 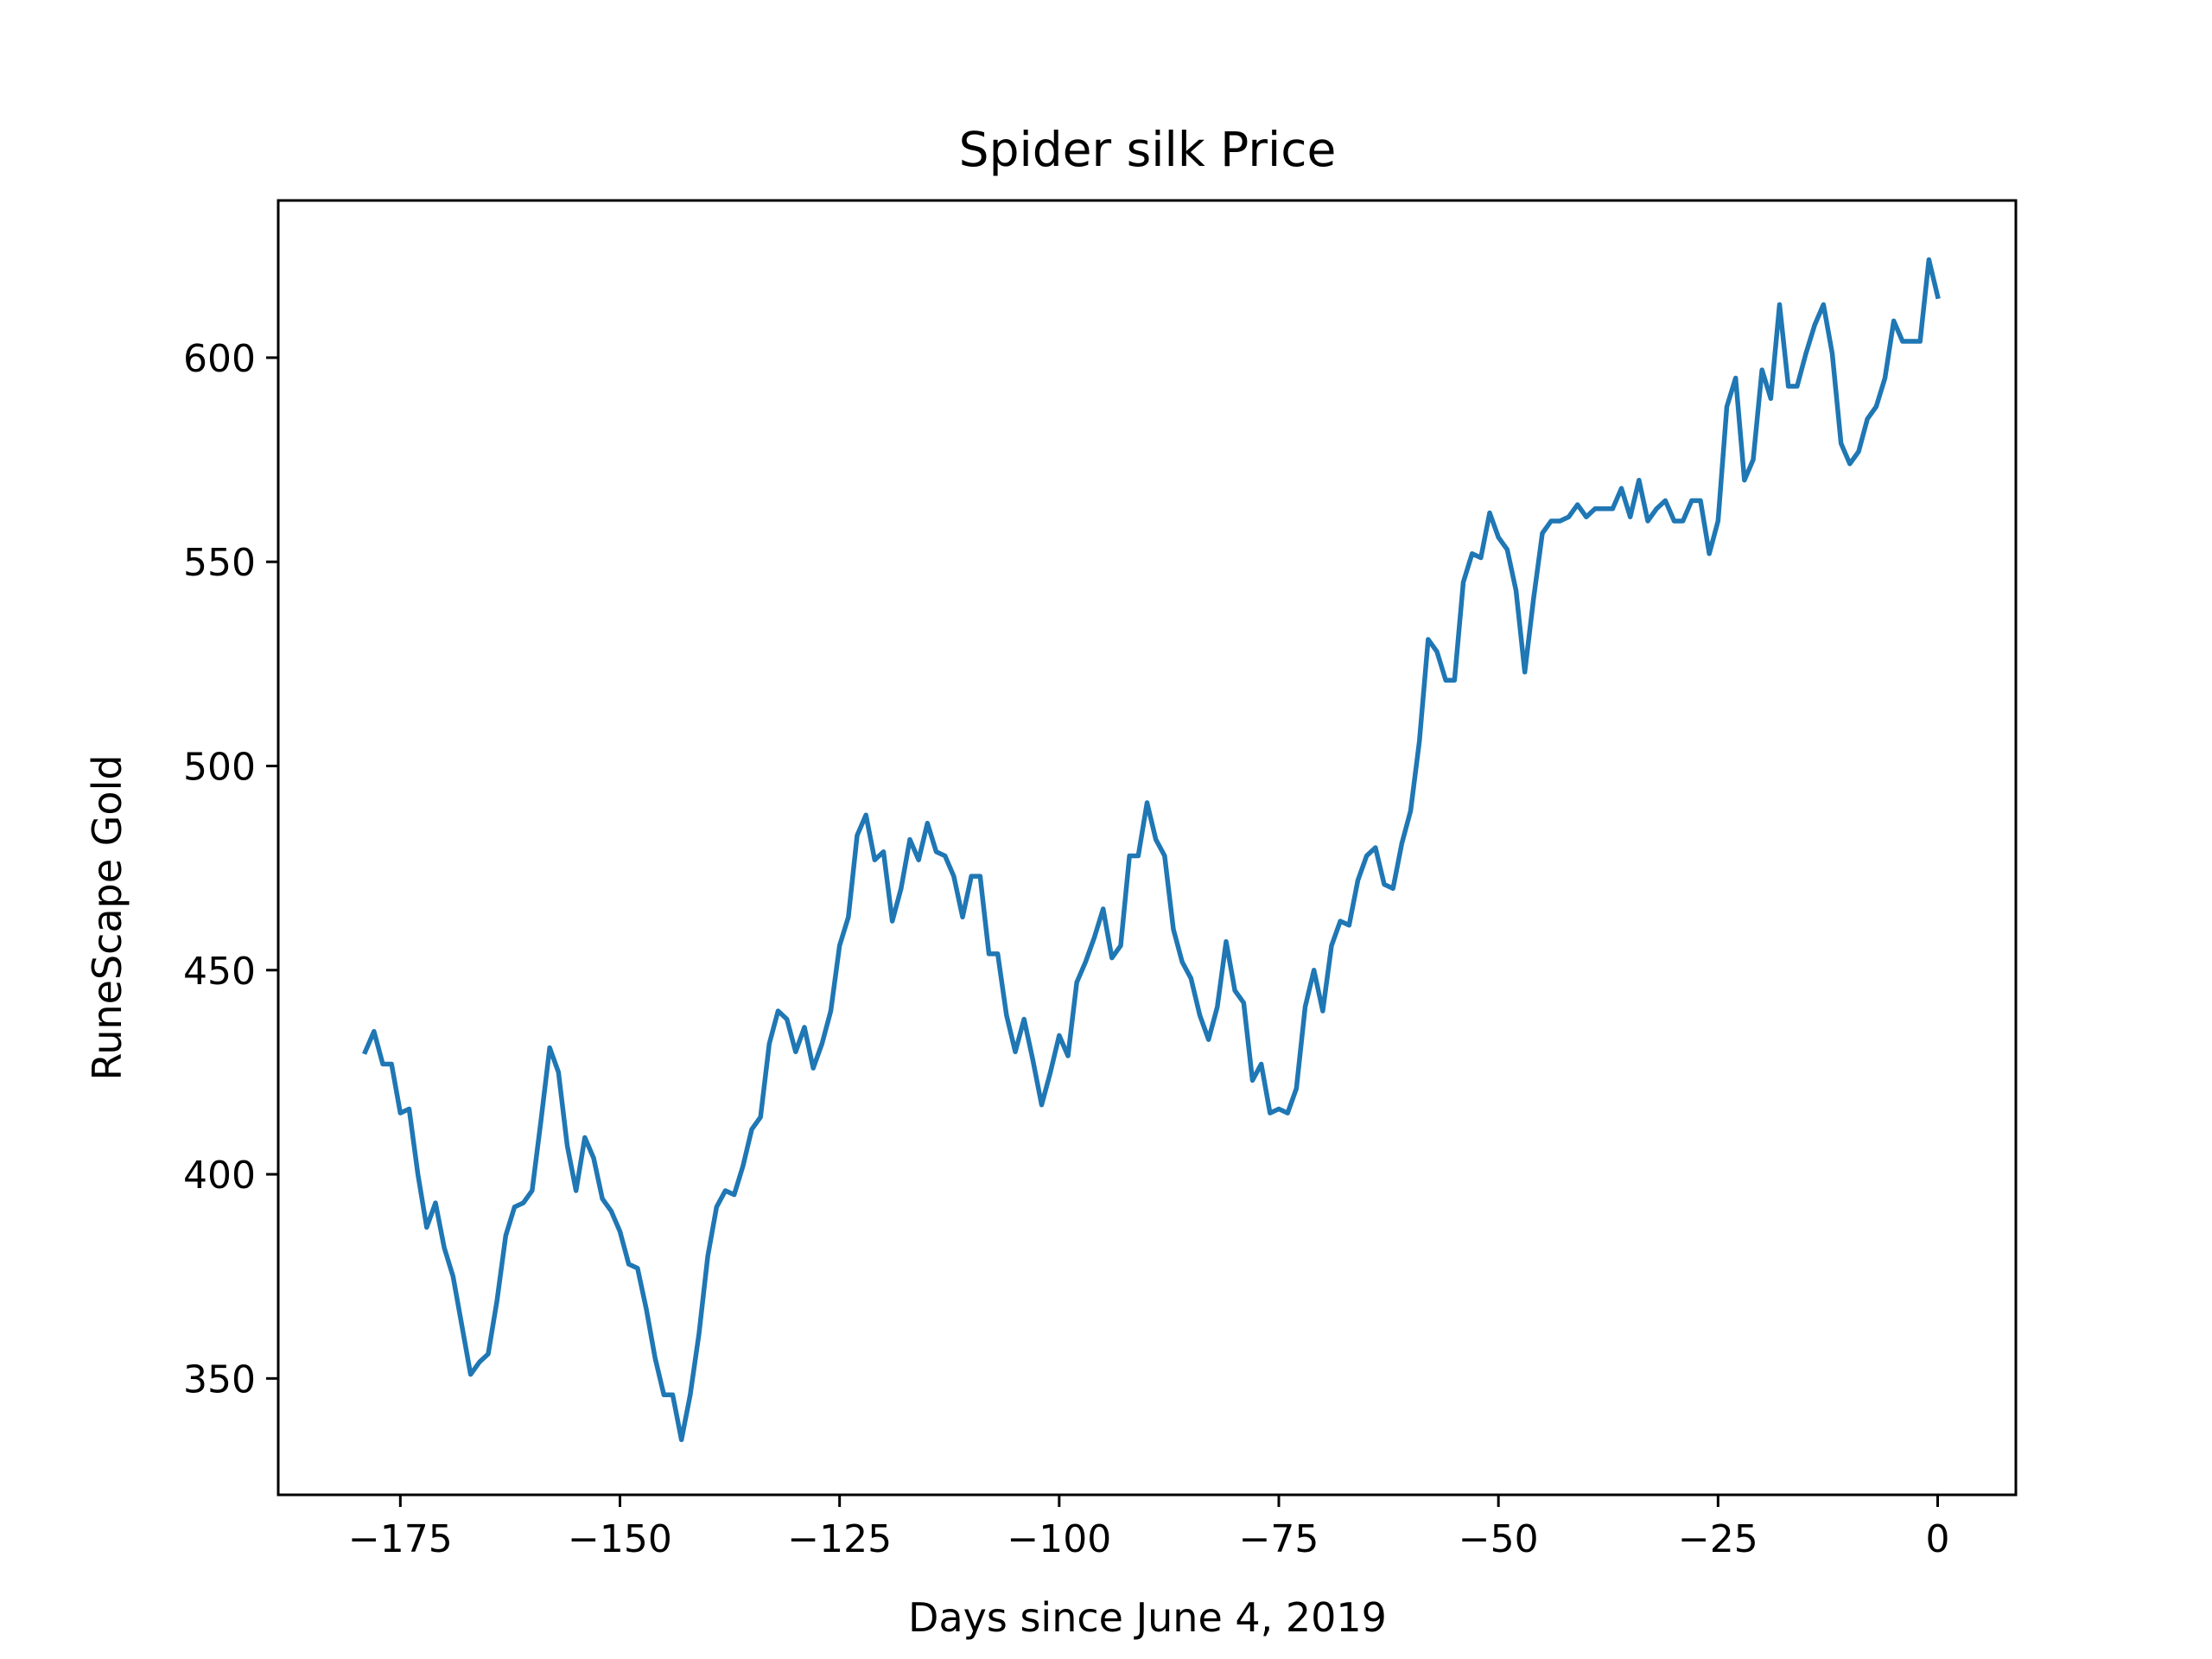 What do you see at coordinates (219, 359) in the screenshot?
I see `y-tick-label: 600` at bounding box center [219, 359].